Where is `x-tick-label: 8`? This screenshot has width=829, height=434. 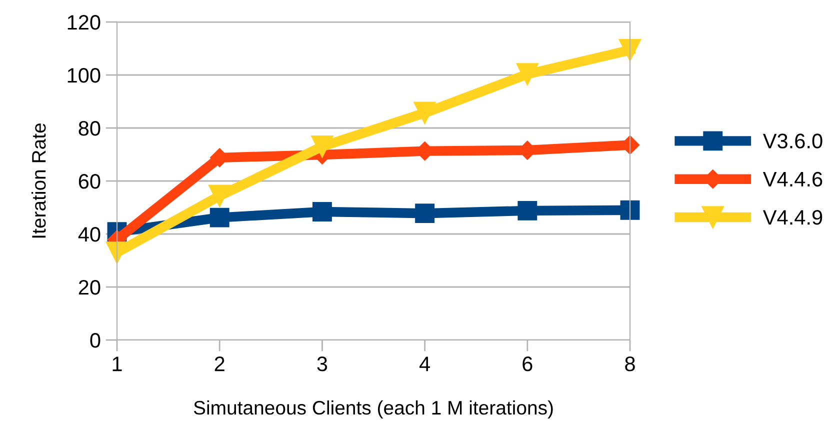 x-tick-label: 8 is located at coordinates (630, 364).